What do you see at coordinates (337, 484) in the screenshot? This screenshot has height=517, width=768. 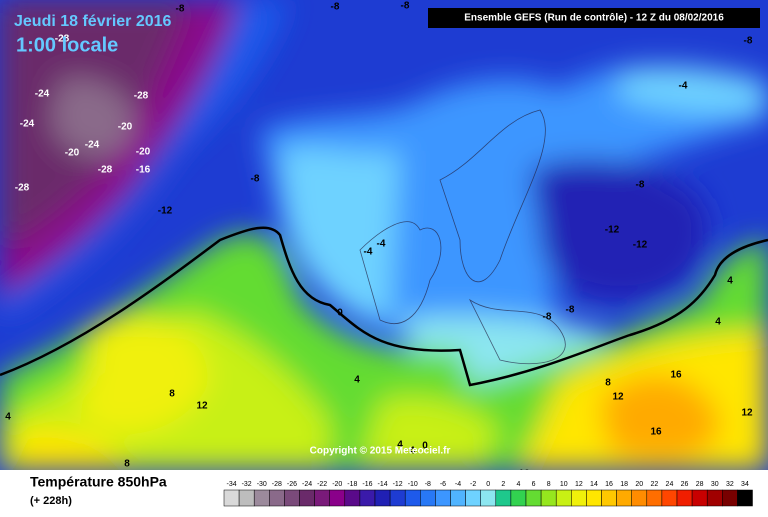 I see `scale-label: -20` at bounding box center [337, 484].